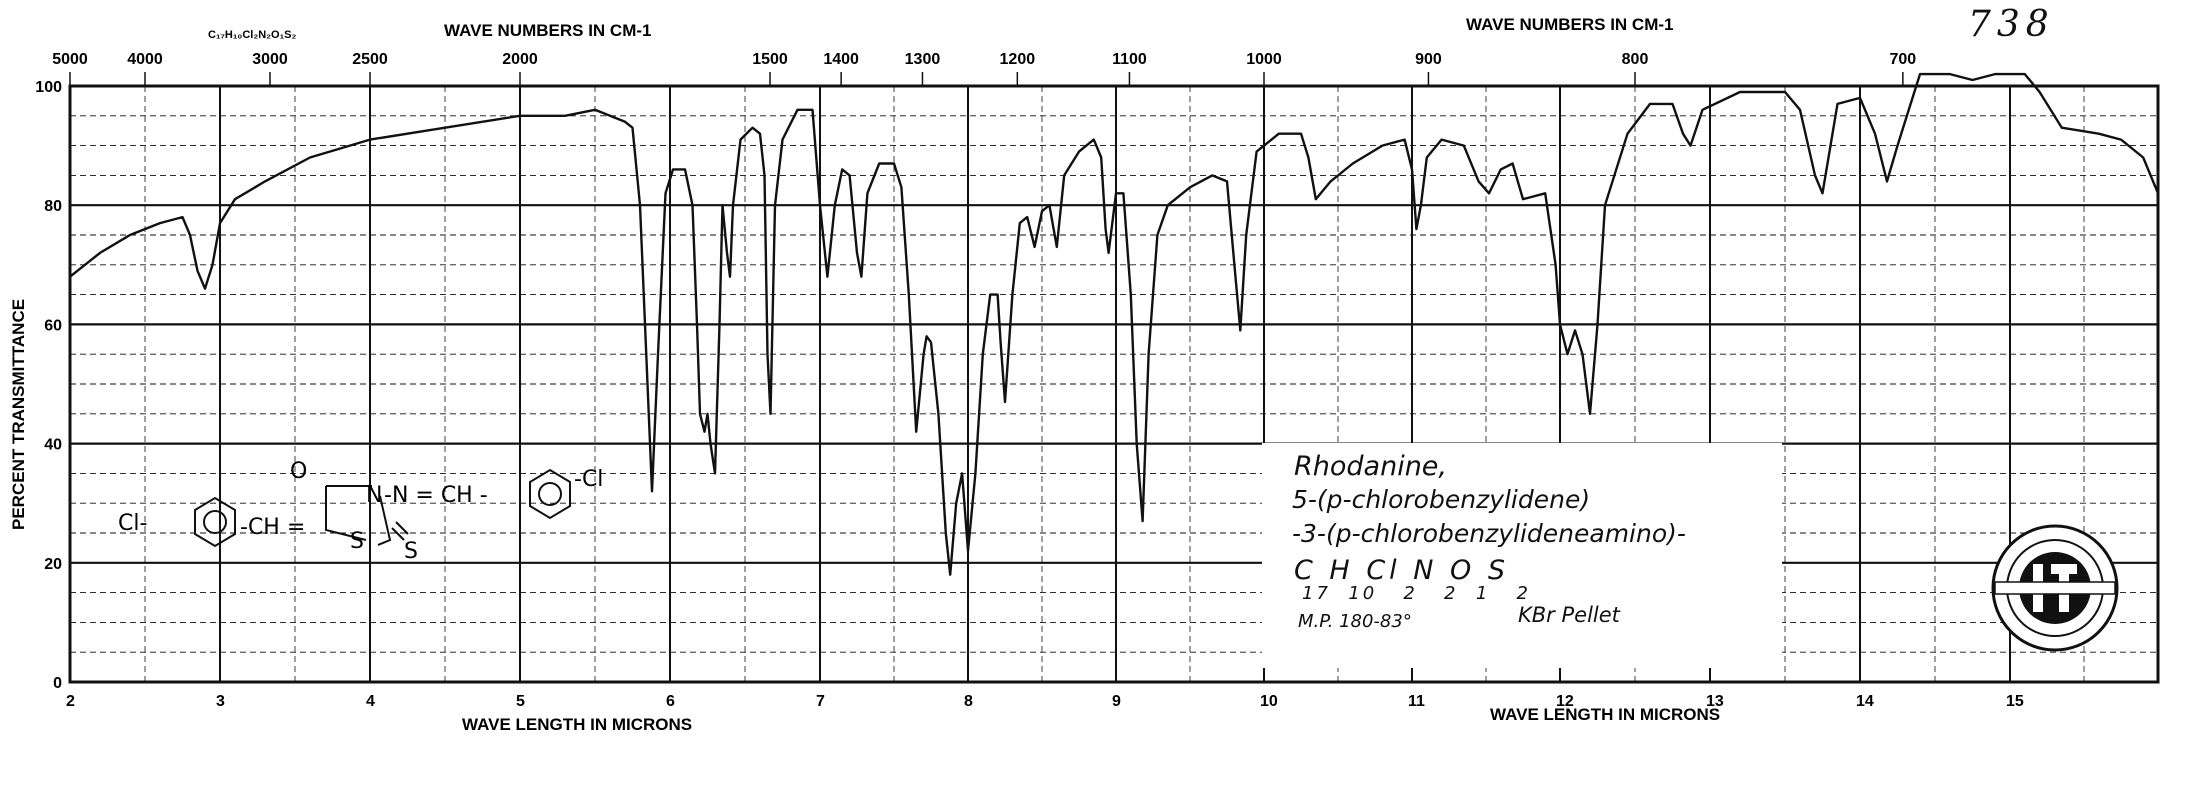 This screenshot has height=789, width=2188. I want to click on wavenumber-title-left: WAVE NUMBERS IN CM-1, so click(547, 30).